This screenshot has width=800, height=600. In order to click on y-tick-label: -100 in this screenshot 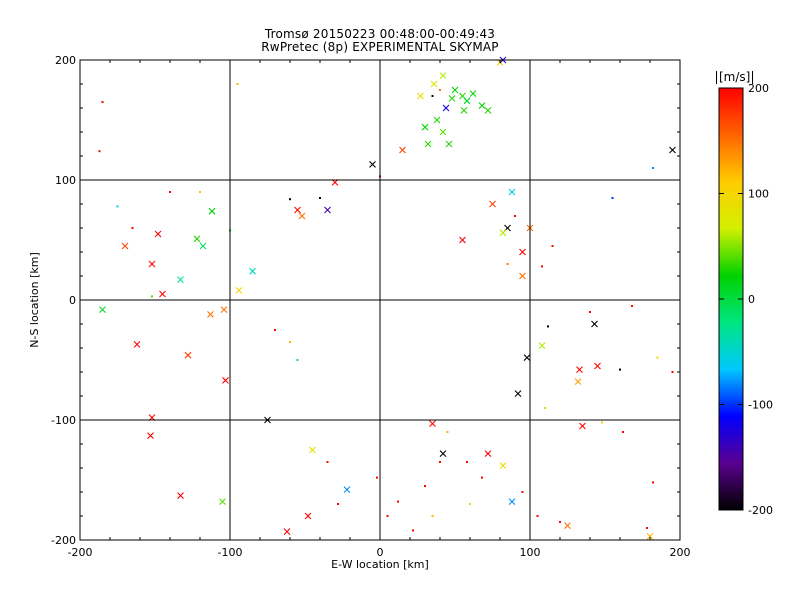, I will do `click(63, 420)`.